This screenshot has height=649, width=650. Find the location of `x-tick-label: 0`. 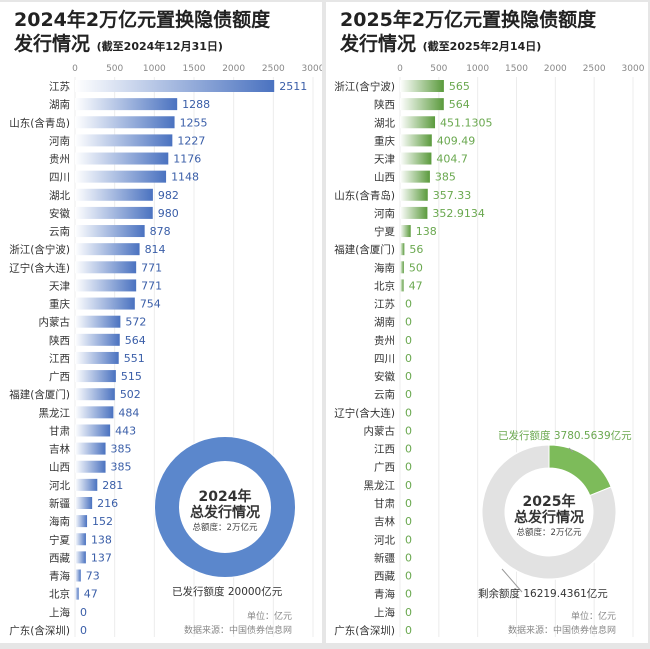

x-tick-label: 0 is located at coordinates (75, 69).